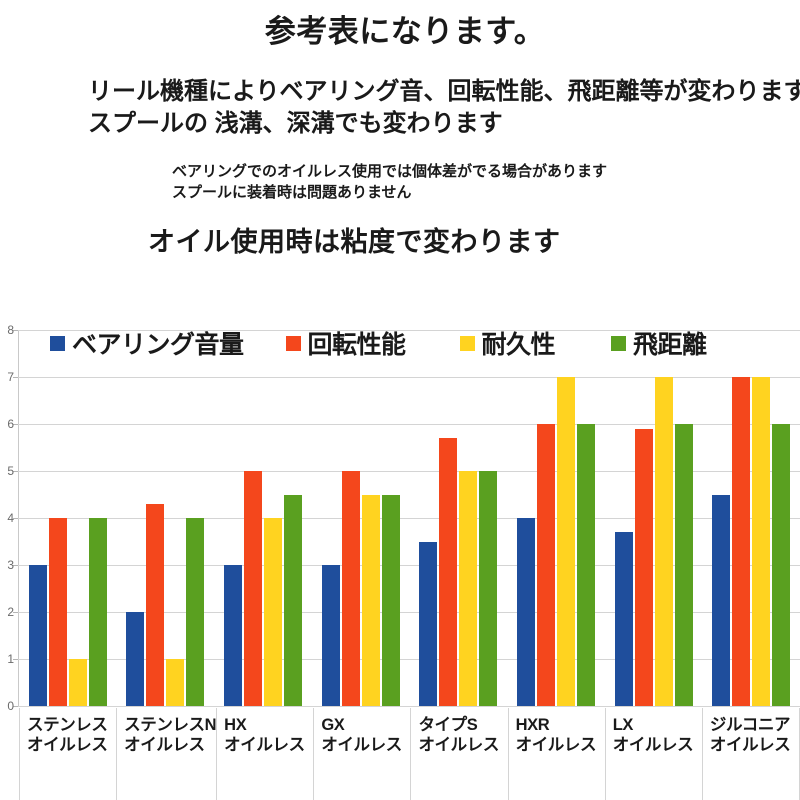 Image resolution: width=800 pixels, height=800 pixels. Describe the element at coordinates (670, 345) in the screenshot. I see `legend-label: 飛距離` at that location.